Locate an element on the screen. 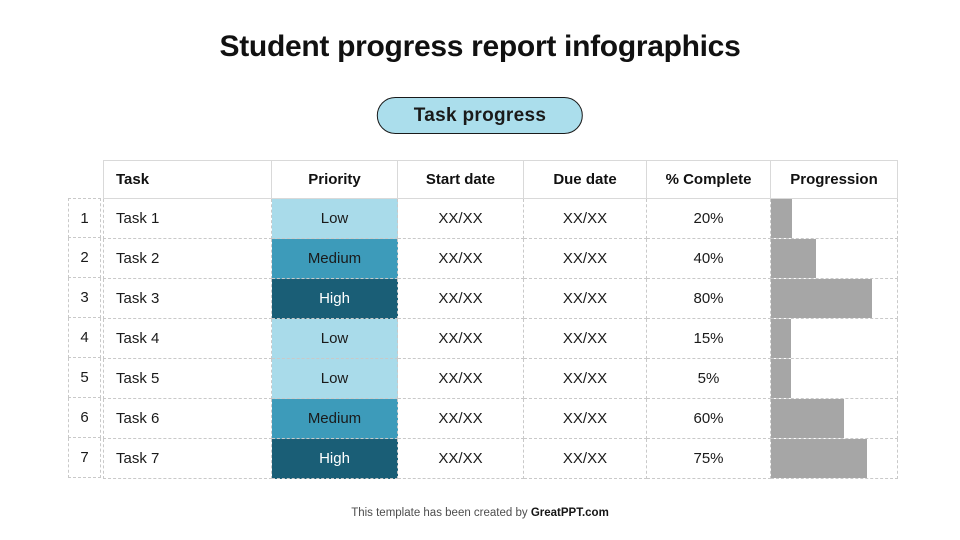 The width and height of the screenshot is (960, 540). table-row: Task 1 Low XX/XX XX/XX 20% is located at coordinates (500, 218).